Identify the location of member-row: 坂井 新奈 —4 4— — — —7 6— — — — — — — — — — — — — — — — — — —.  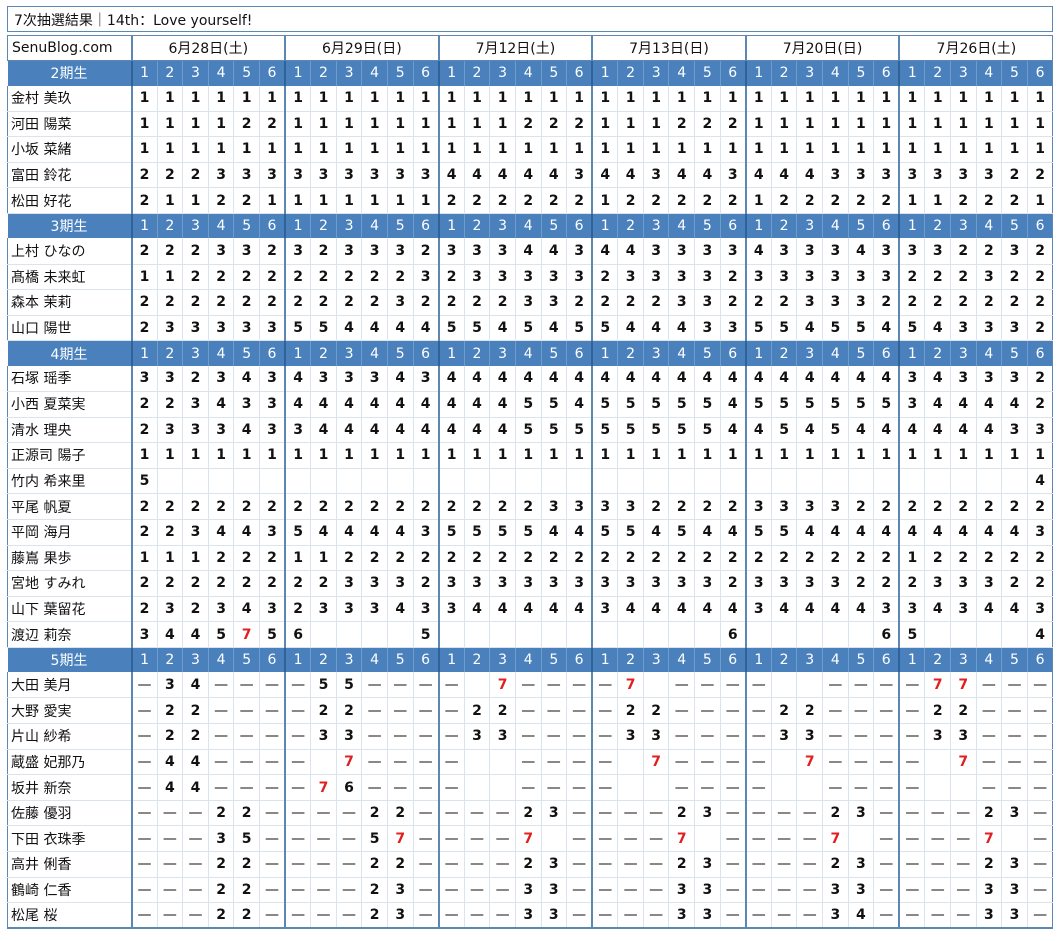
(530, 787).